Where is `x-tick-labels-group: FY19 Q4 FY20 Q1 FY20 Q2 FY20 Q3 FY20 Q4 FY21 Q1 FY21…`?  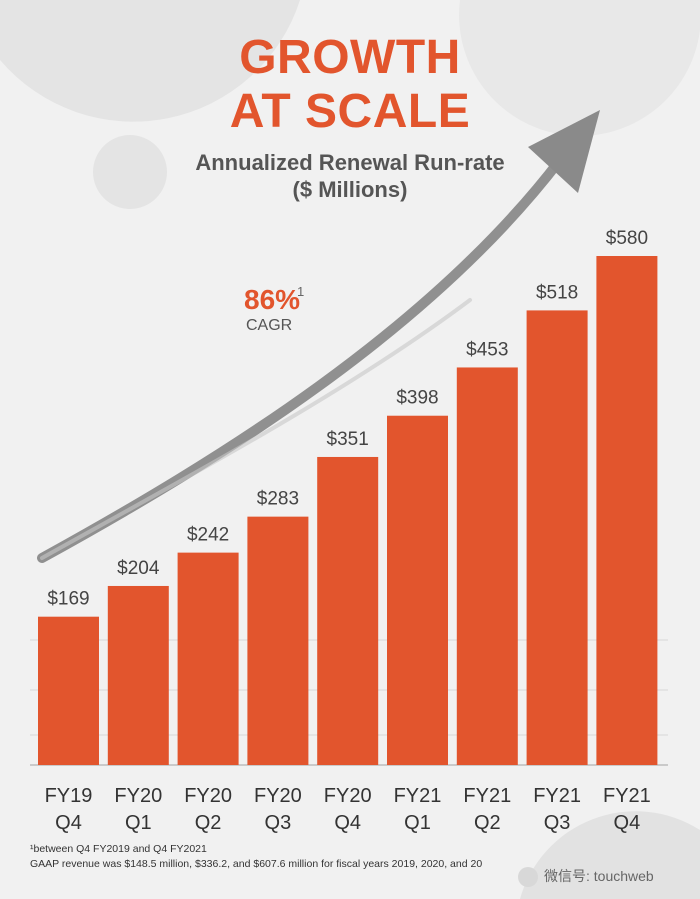
x-tick-labels-group: FY19 Q4 FY20 Q1 FY20 Q2 FY20 Q3 FY20 Q4 FY21 Q1 FY21… is located at coordinates (348, 809).